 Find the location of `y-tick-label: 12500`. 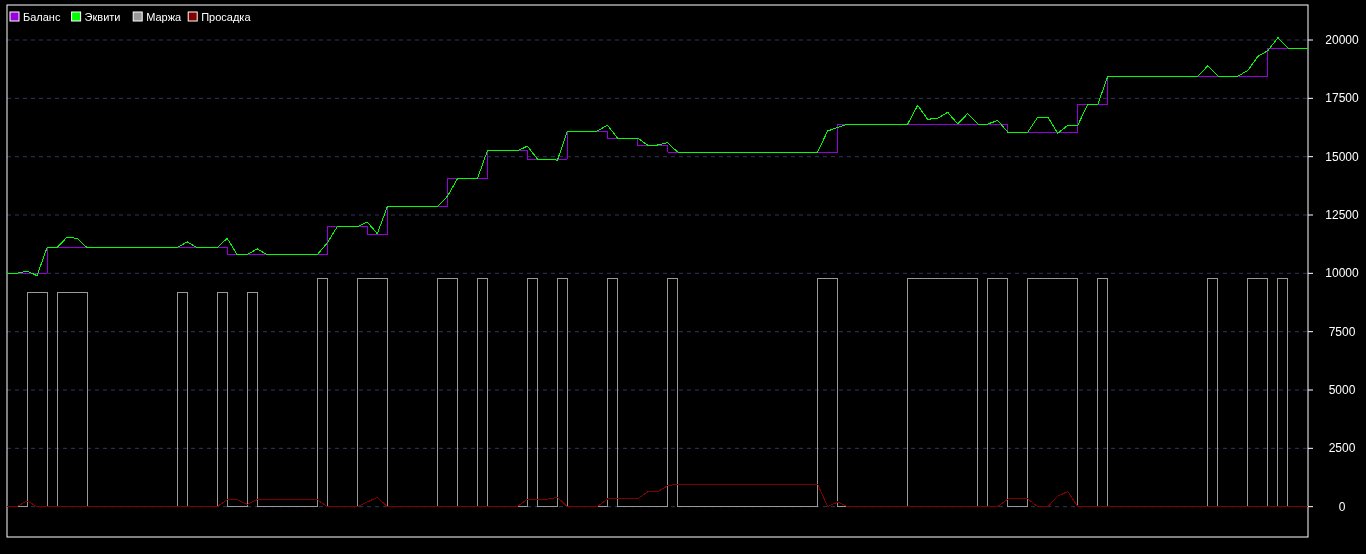

y-tick-label: 12500 is located at coordinates (1342, 215).